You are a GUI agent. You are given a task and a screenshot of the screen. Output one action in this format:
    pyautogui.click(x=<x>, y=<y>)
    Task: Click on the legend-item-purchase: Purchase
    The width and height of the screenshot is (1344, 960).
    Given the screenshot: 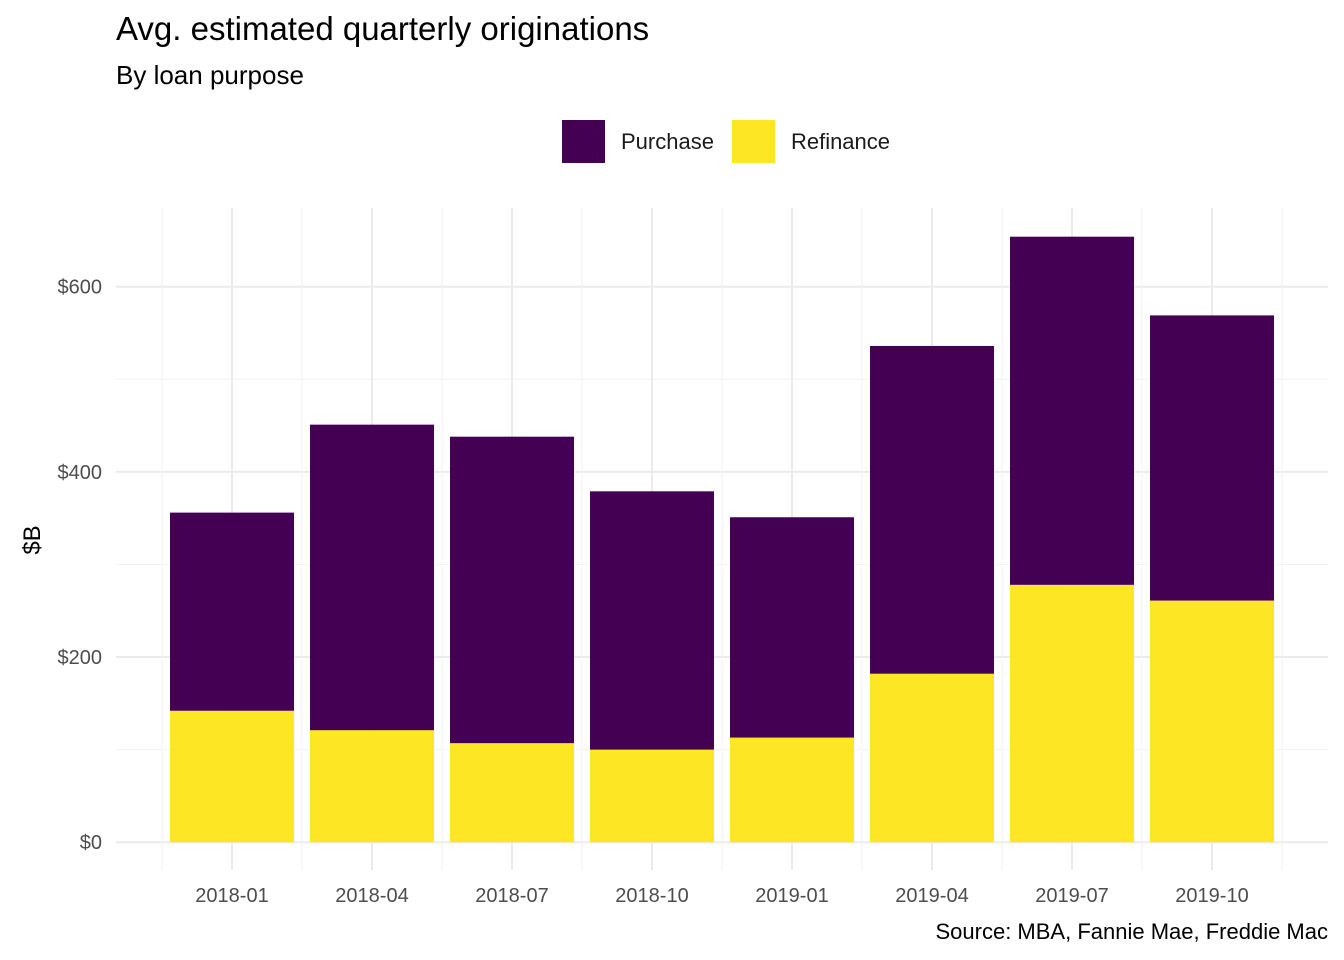 What is the action you would take?
    pyautogui.click(x=638, y=141)
    